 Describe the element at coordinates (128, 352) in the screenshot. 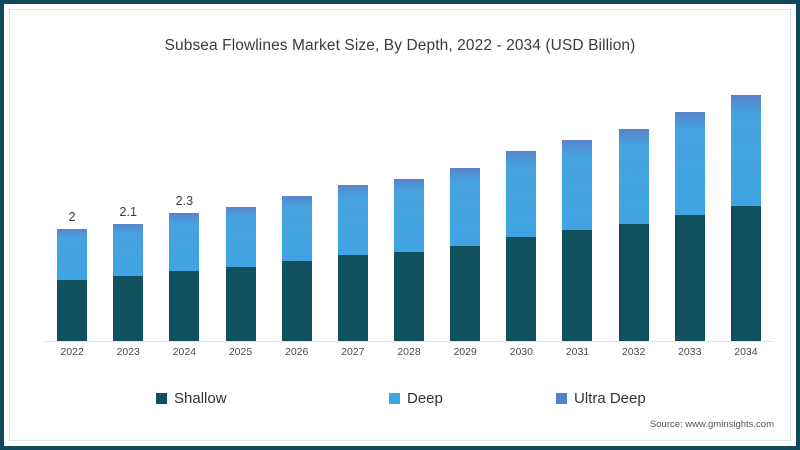

I see `x-tick-2023: 2023` at that location.